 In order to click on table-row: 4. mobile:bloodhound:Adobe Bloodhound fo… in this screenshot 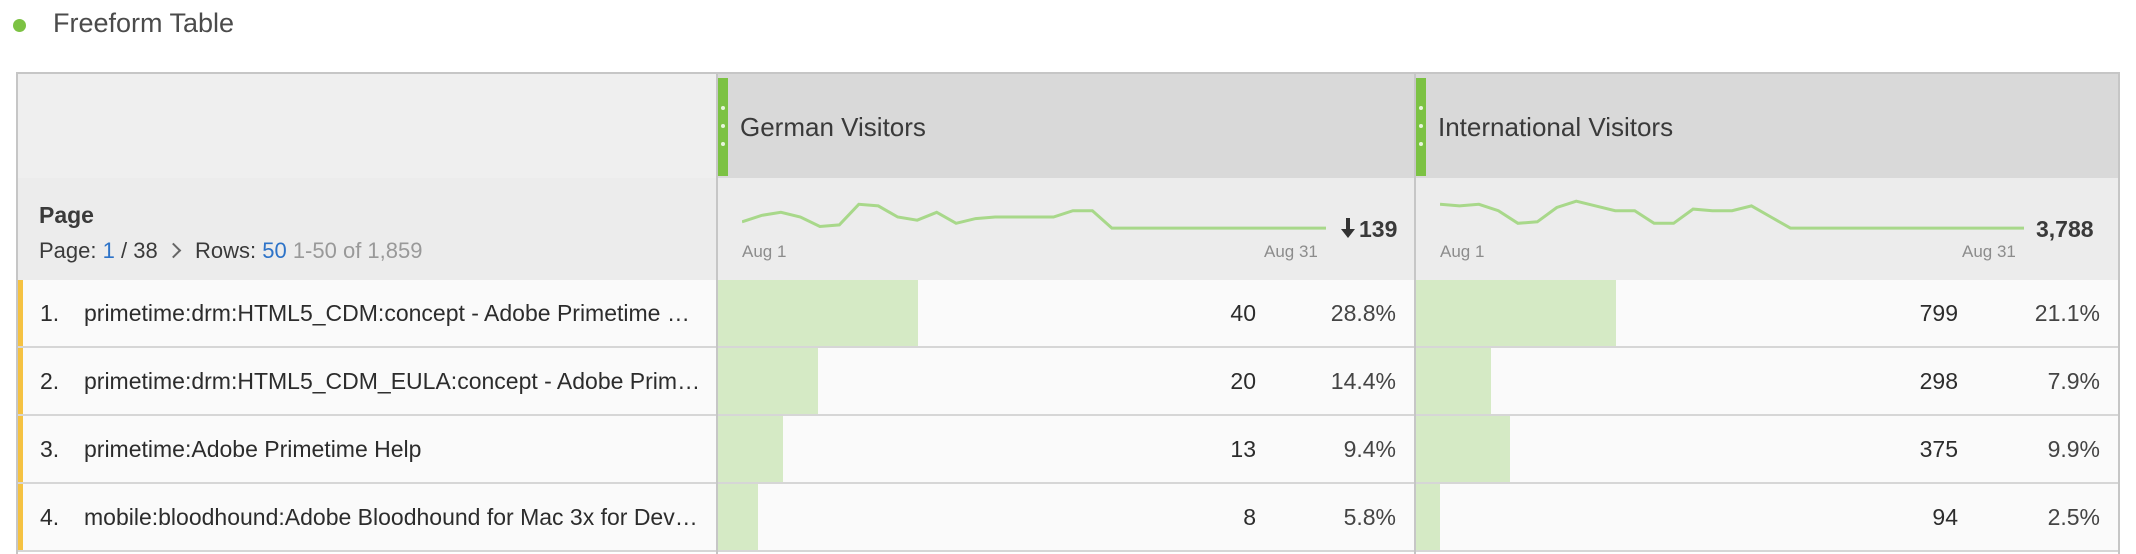, I will do `click(1068, 518)`.